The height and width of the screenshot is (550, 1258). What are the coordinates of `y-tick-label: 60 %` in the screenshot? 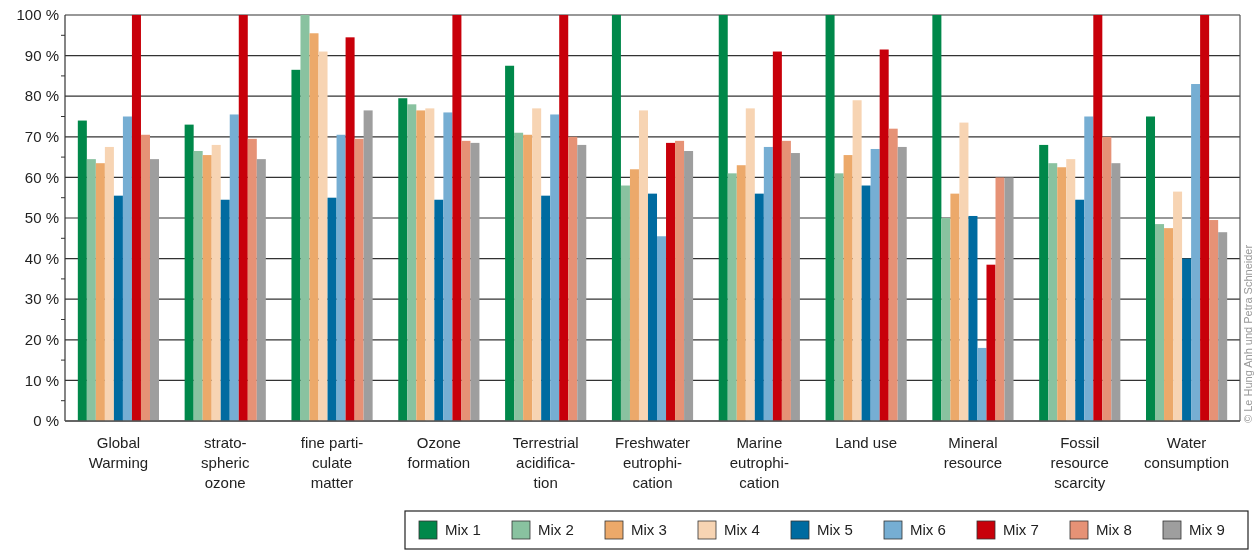 It's located at (41, 177).